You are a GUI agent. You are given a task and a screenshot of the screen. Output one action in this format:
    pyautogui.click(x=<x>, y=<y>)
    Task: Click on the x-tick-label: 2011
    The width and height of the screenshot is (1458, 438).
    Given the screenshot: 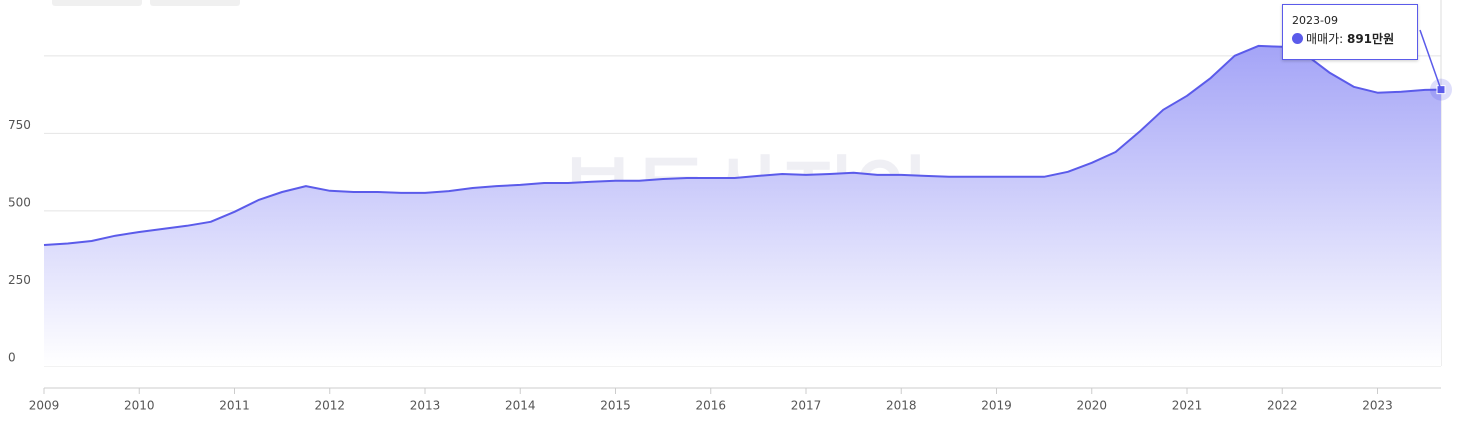 What is the action you would take?
    pyautogui.click(x=234, y=406)
    